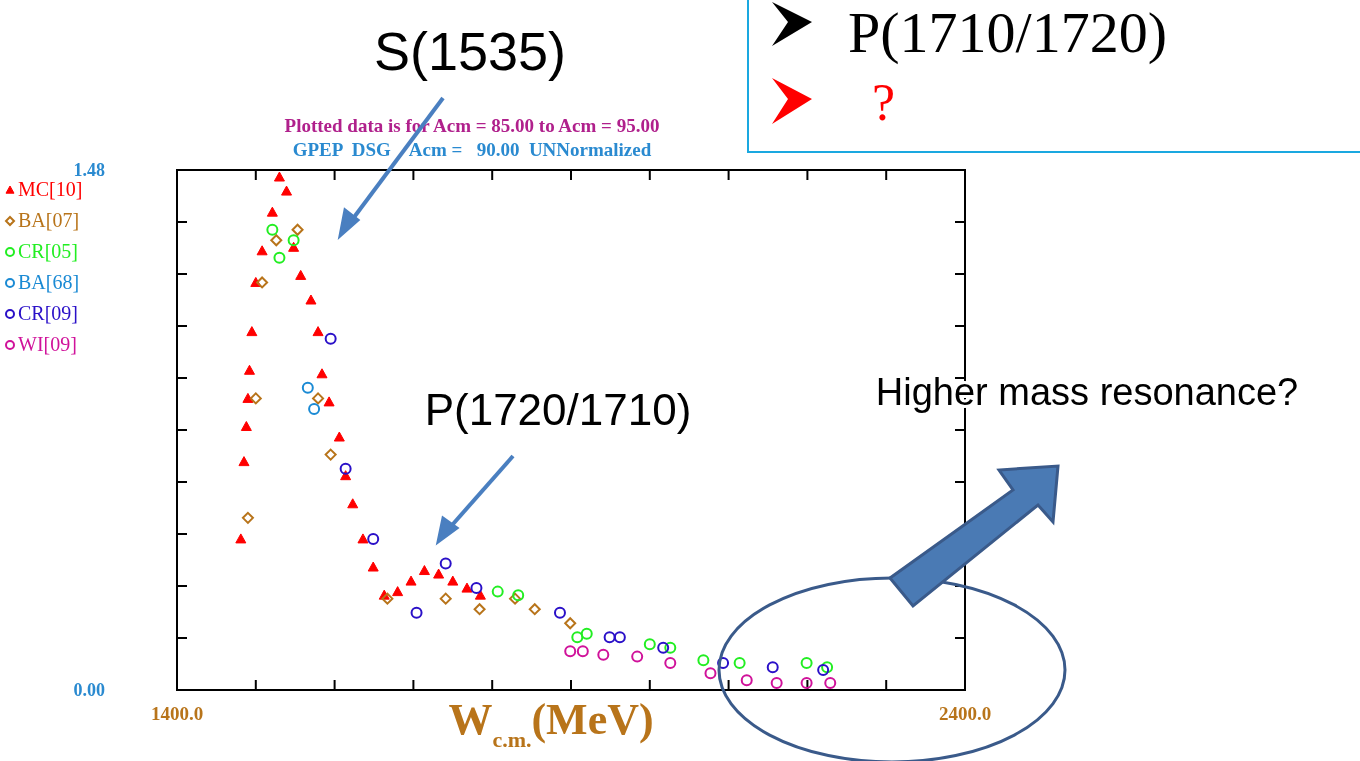 The width and height of the screenshot is (1360, 761). What do you see at coordinates (1007, 32) in the screenshot?
I see `text: P(1710/1720)` at bounding box center [1007, 32].